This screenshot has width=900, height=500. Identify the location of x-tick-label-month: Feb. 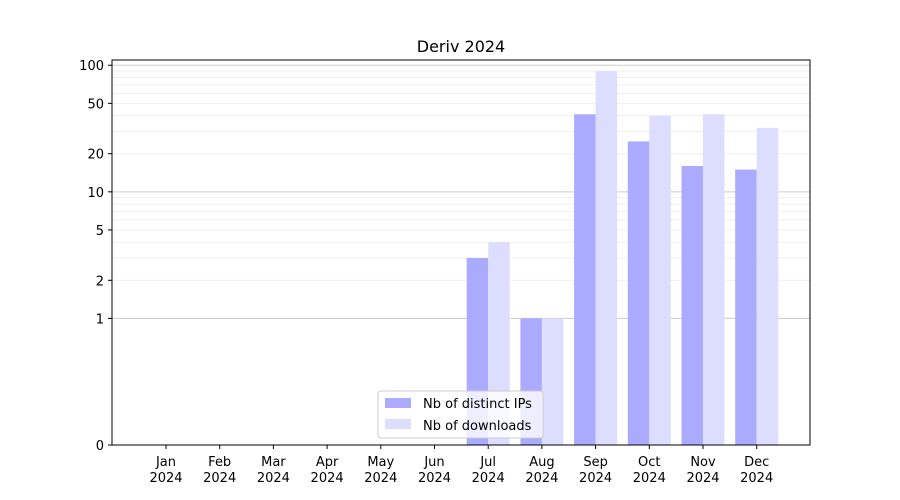
(219, 462).